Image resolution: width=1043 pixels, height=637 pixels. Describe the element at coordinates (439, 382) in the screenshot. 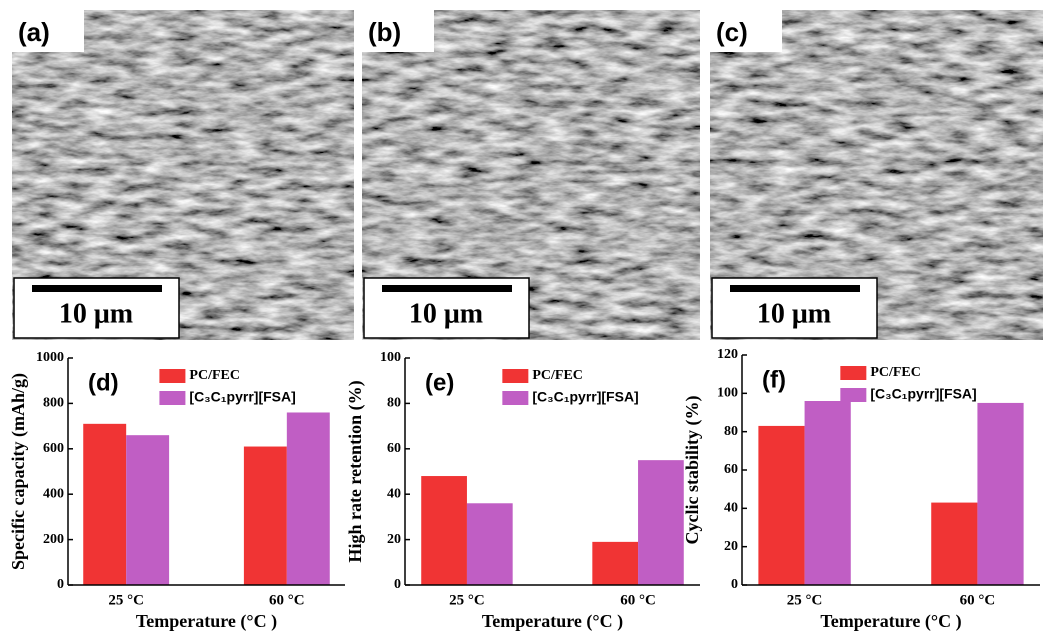

I see `panel-label: (e)` at that location.